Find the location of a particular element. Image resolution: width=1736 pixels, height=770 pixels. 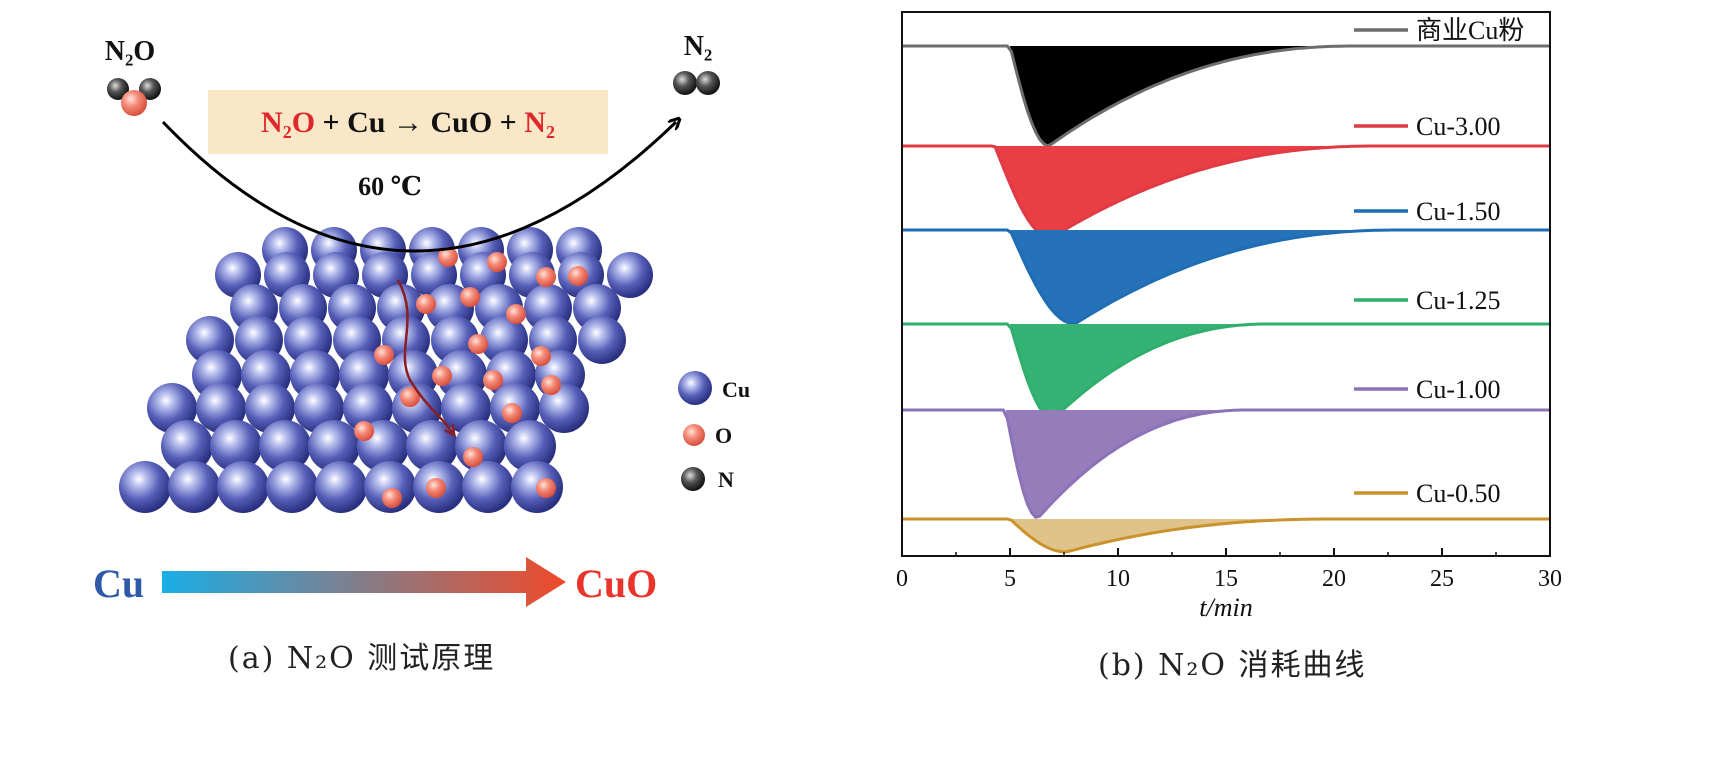

atom-legend: Cu O N is located at coordinates (714, 431).